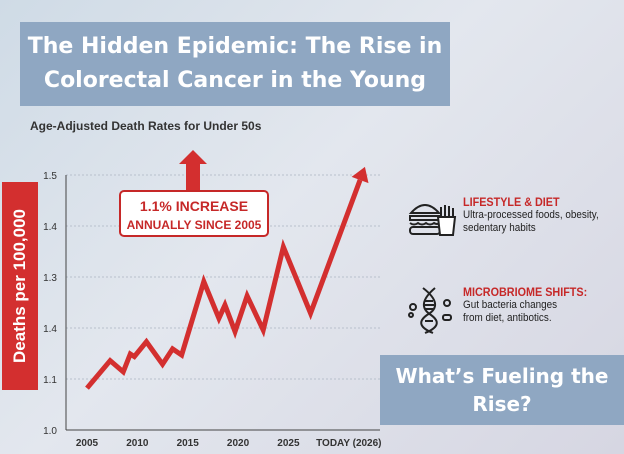 Image resolution: width=624 pixels, height=454 pixels. Describe the element at coordinates (348, 443) in the screenshot. I see `x-tick-label: TODAY (2026)` at that location.